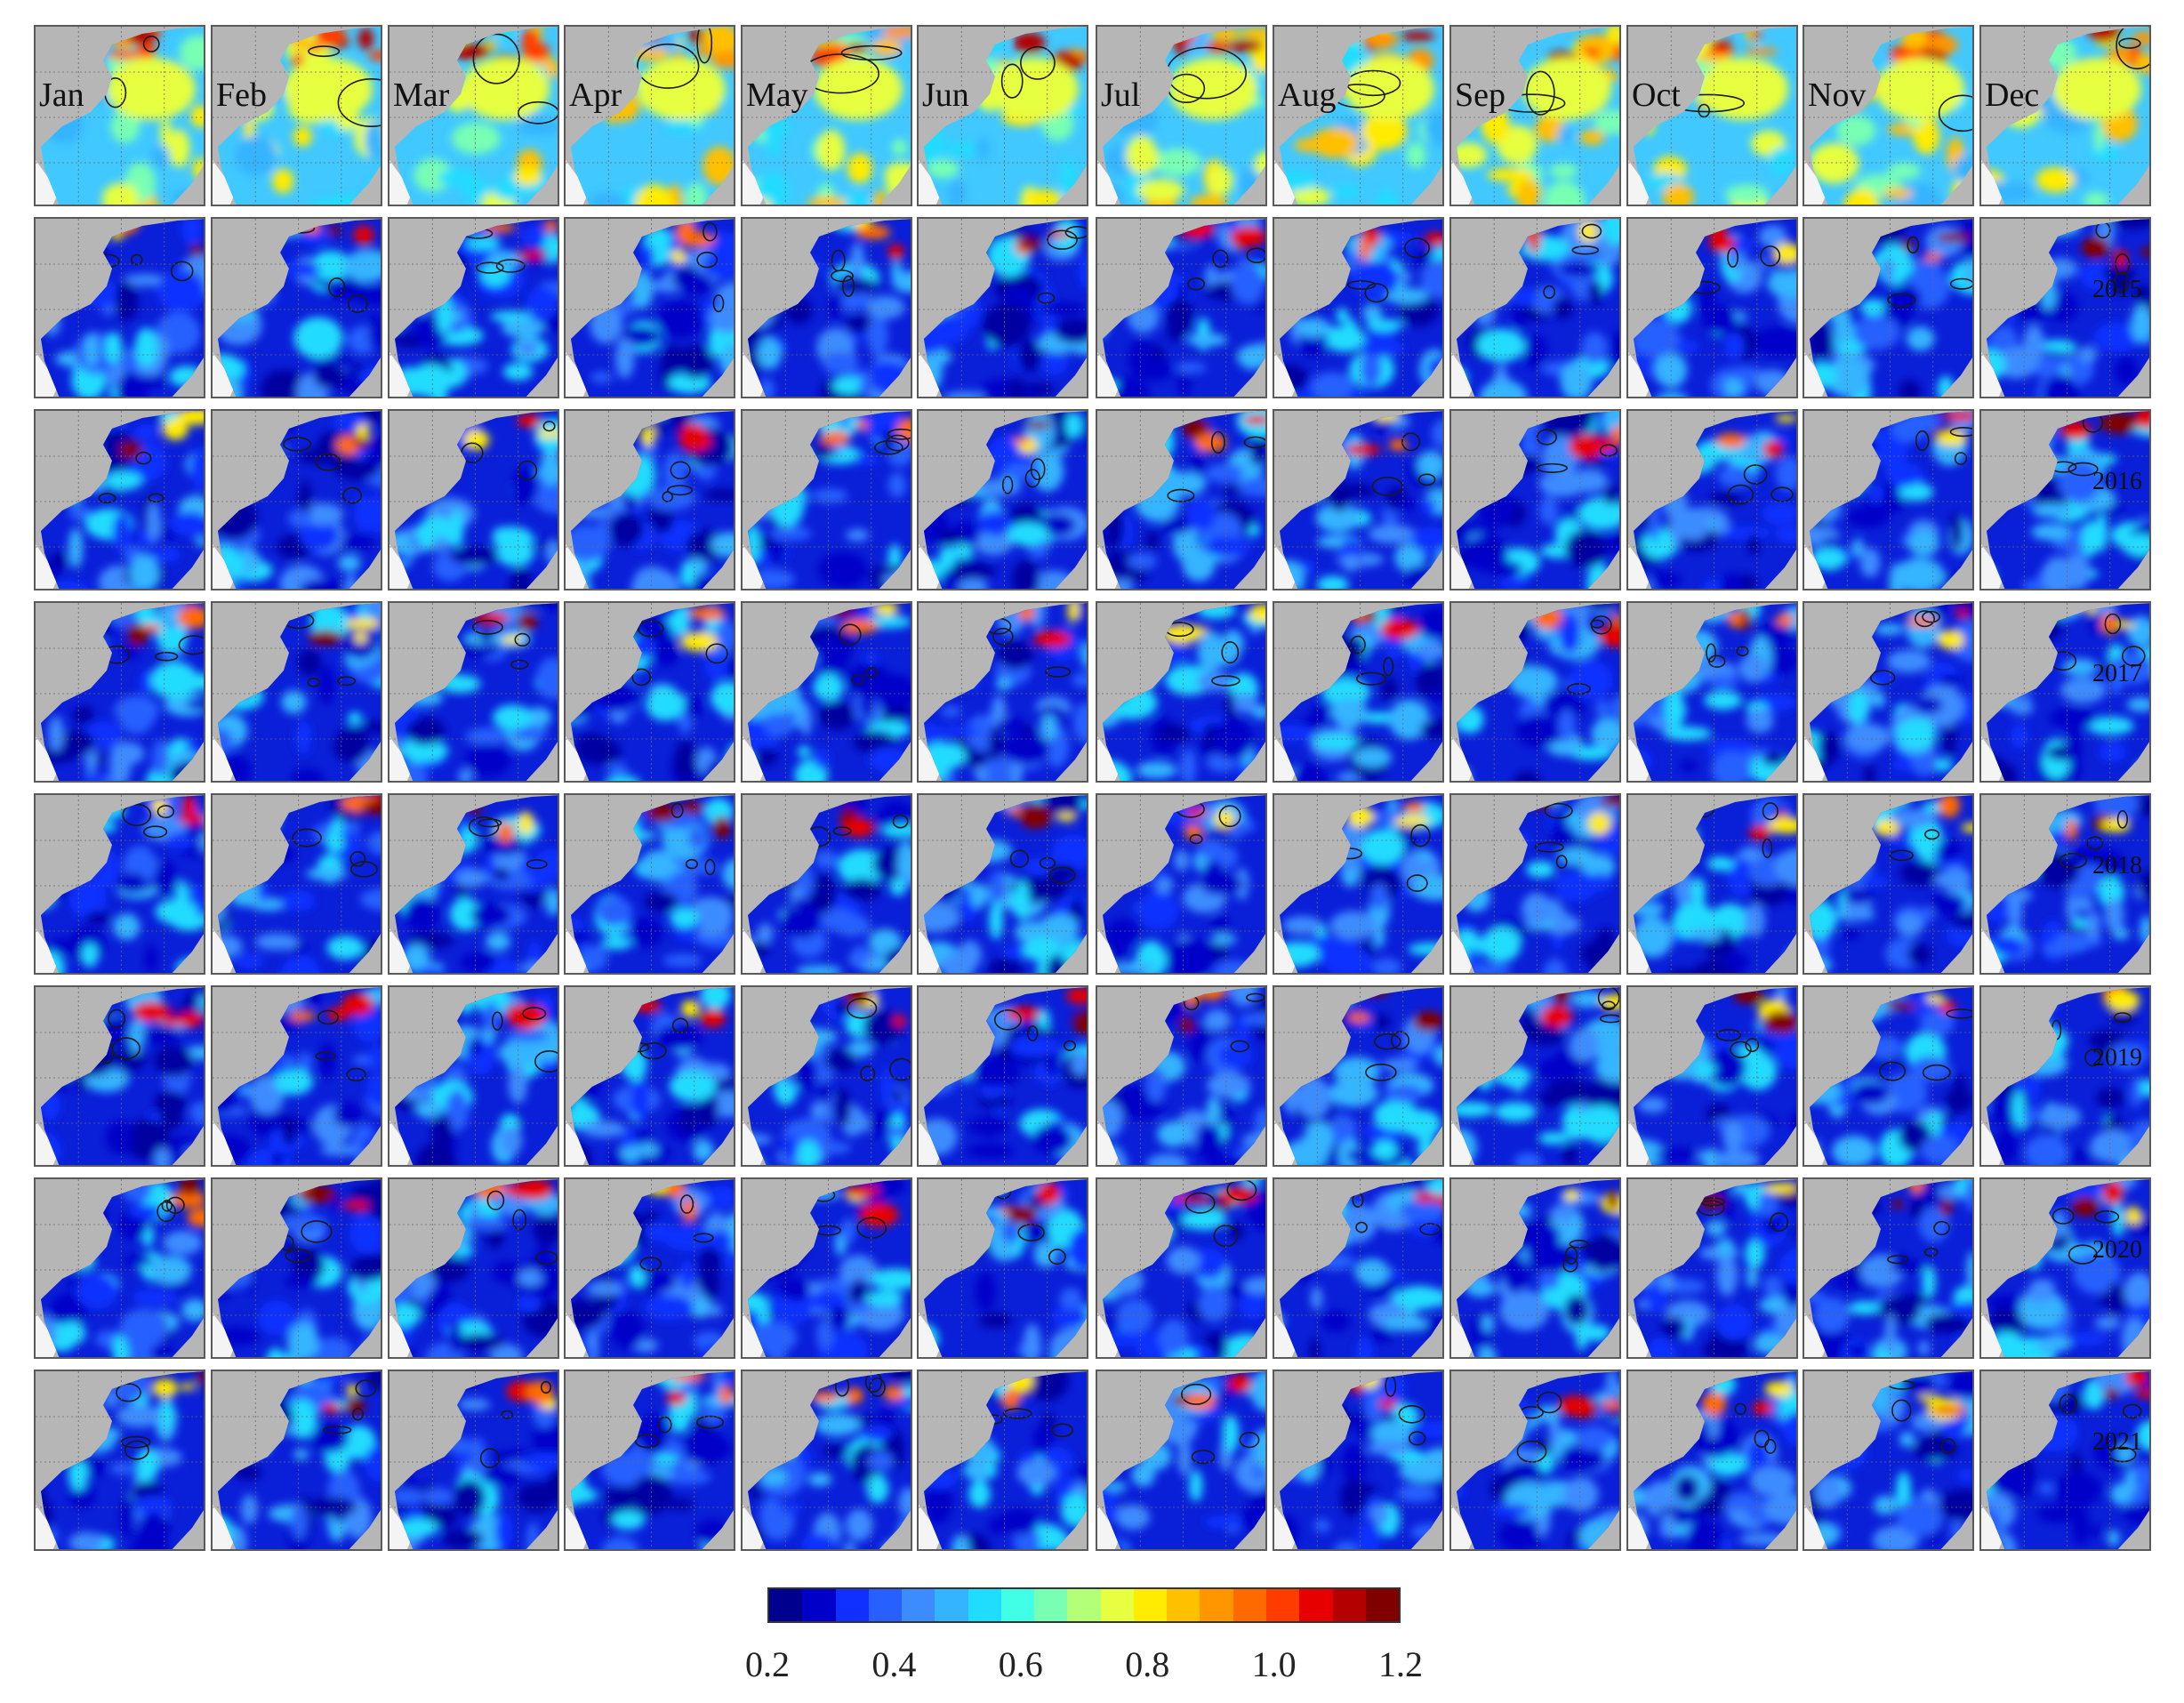  Describe the element at coordinates (894, 1664) in the screenshot. I see `colorbar-tick-label: 0.4` at that location.